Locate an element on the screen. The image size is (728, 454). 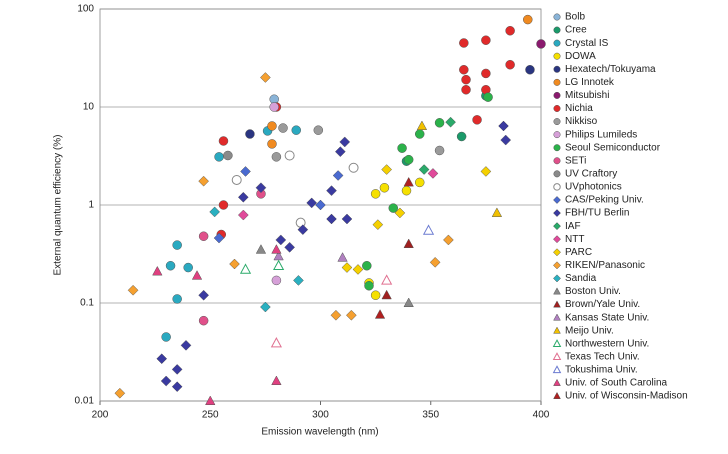
legend-label: Boston Univ. is located at coordinates (593, 291).